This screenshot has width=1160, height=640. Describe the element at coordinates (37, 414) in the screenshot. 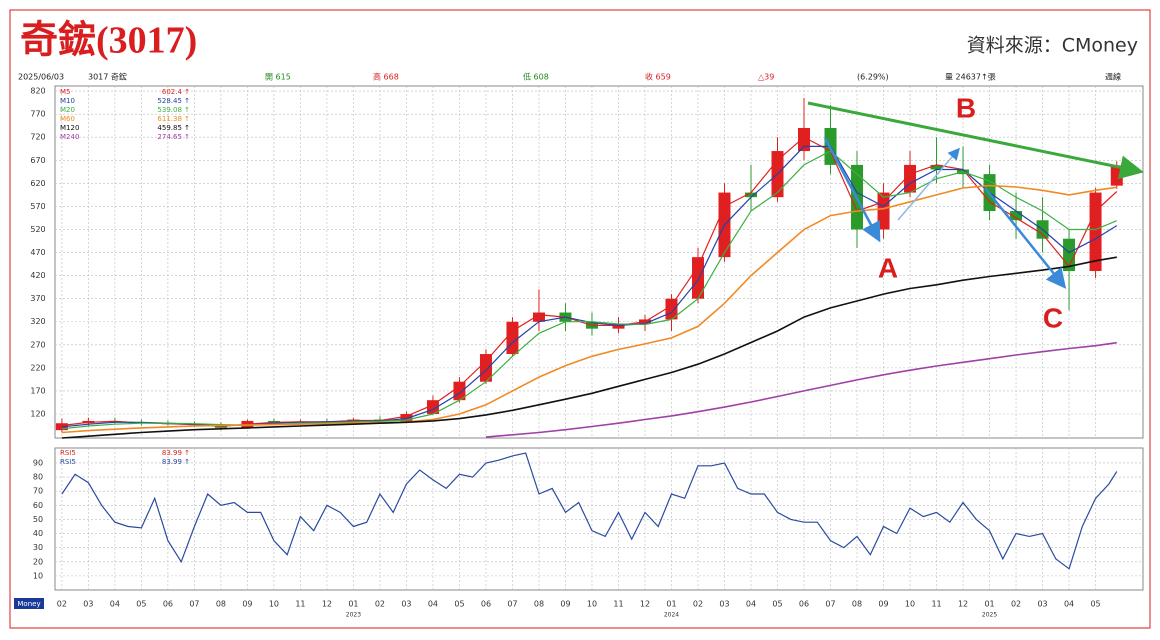

I see `y-tick-label: 120` at that location.